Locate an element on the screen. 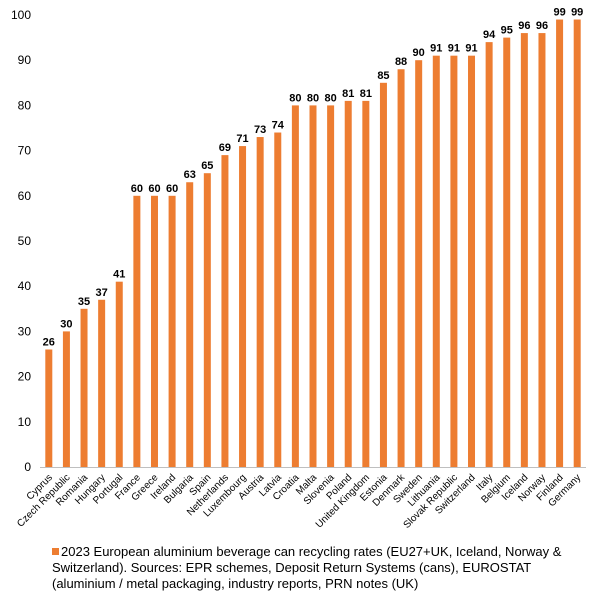 Image resolution: width=601 pixels, height=608 pixels. data-label: 71 is located at coordinates (242, 139).